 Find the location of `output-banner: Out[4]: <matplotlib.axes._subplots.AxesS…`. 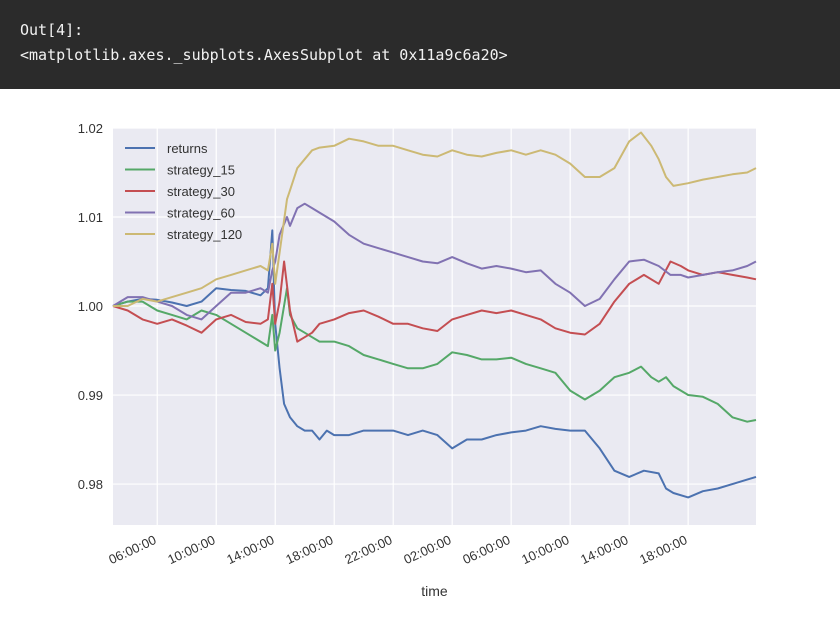

output-banner: Out[4]: <matplotlib.axes._subplots.AxesS… is located at coordinates (420, 44).